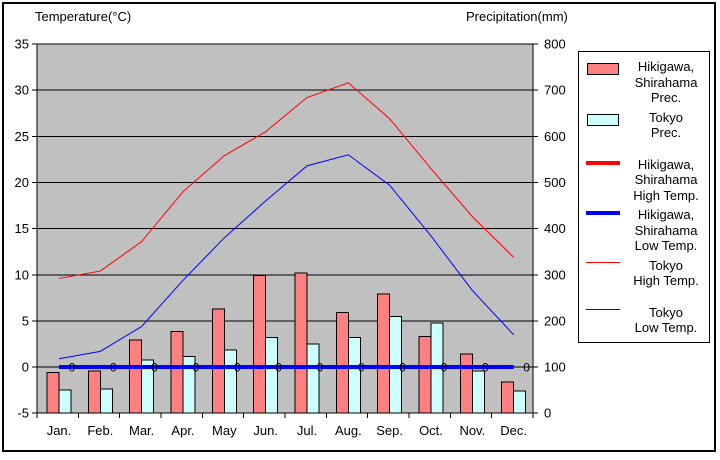 This screenshot has width=720, height=460. Describe the element at coordinates (555, 136) in the screenshot. I see `prec-axis-label: 600` at that location.